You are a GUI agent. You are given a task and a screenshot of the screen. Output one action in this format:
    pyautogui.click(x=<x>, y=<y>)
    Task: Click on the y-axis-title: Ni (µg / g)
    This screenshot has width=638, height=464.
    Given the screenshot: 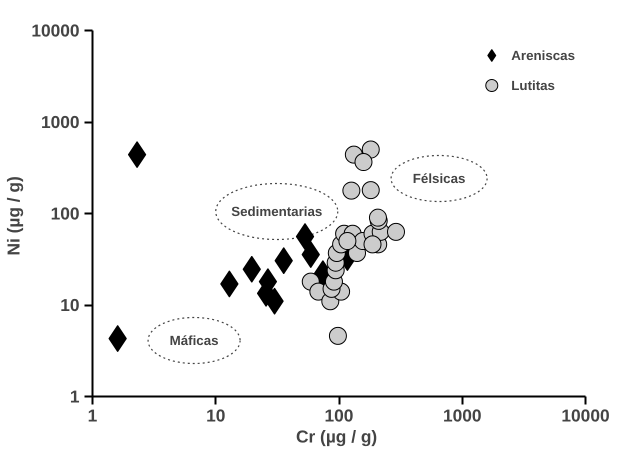 What is the action you would take?
    pyautogui.click(x=13, y=216)
    